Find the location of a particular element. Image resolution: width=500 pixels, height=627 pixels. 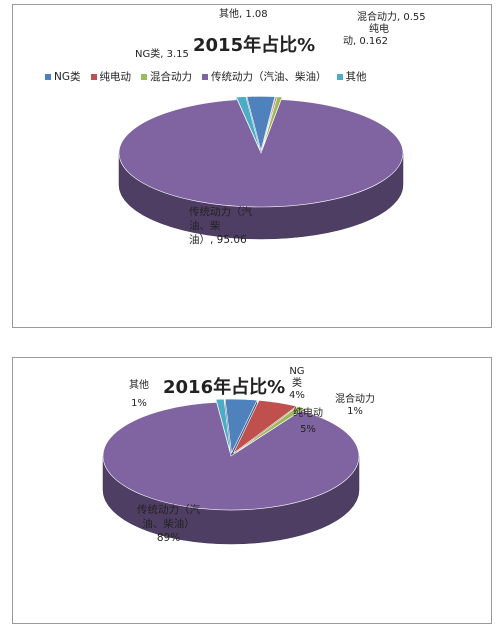

legend-label-hybrid: 混合动力 is located at coordinates (171, 76).